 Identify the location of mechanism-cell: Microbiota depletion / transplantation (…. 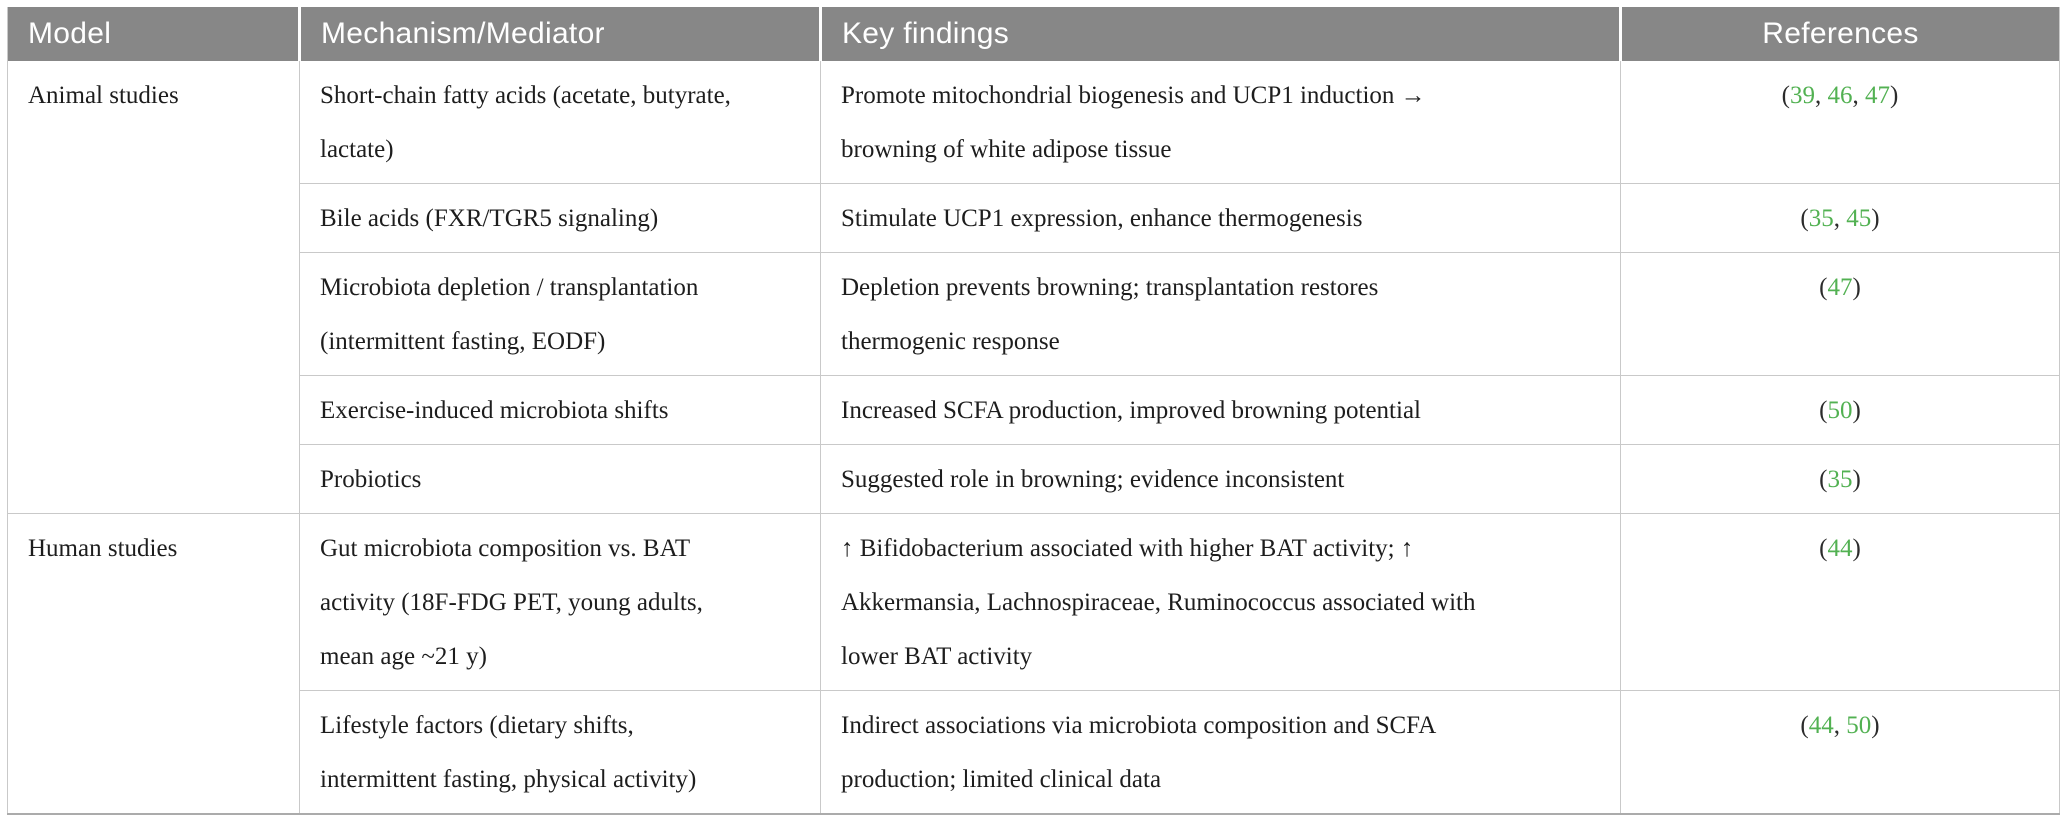
(560, 314).